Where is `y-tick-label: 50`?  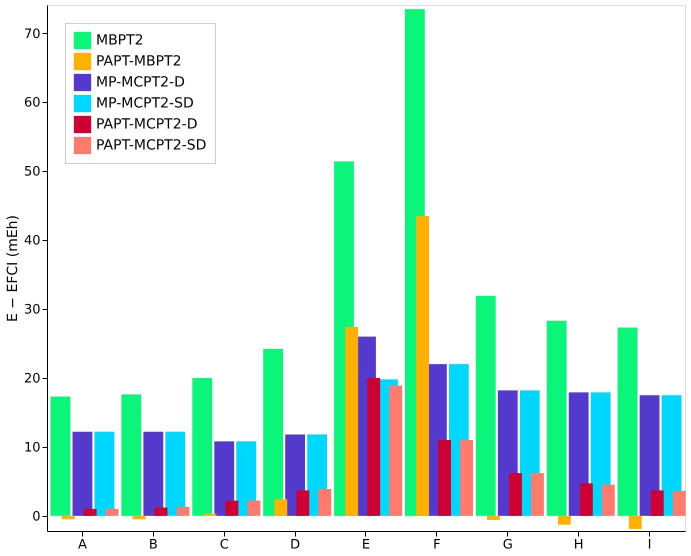 y-tick-label: 50 is located at coordinates (32, 172).